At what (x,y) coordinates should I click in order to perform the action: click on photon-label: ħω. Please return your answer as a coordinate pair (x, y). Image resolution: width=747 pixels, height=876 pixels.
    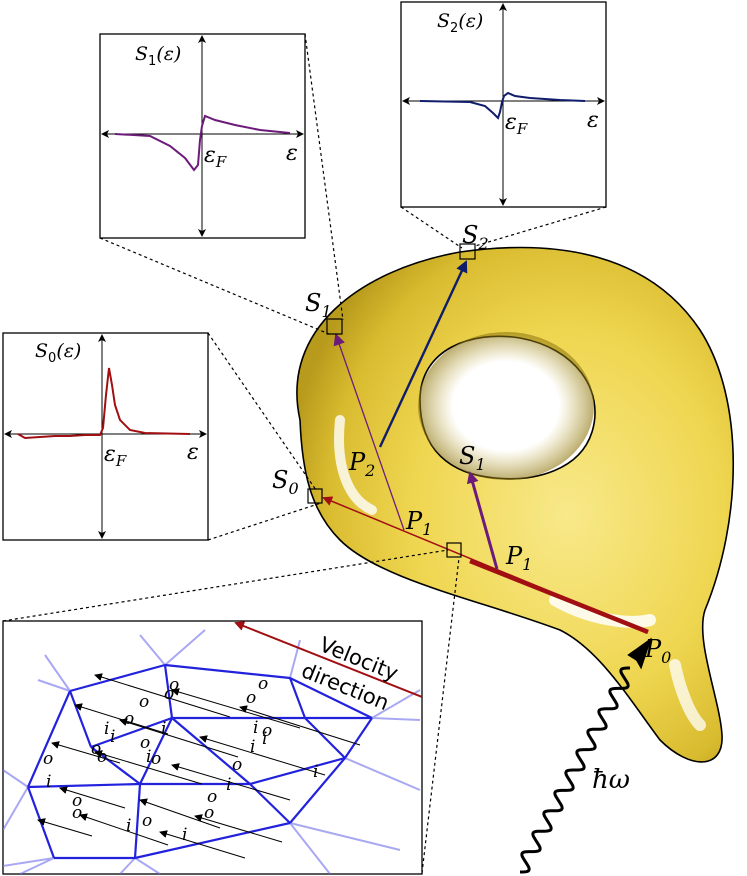
    Looking at the image, I should click on (611, 780).